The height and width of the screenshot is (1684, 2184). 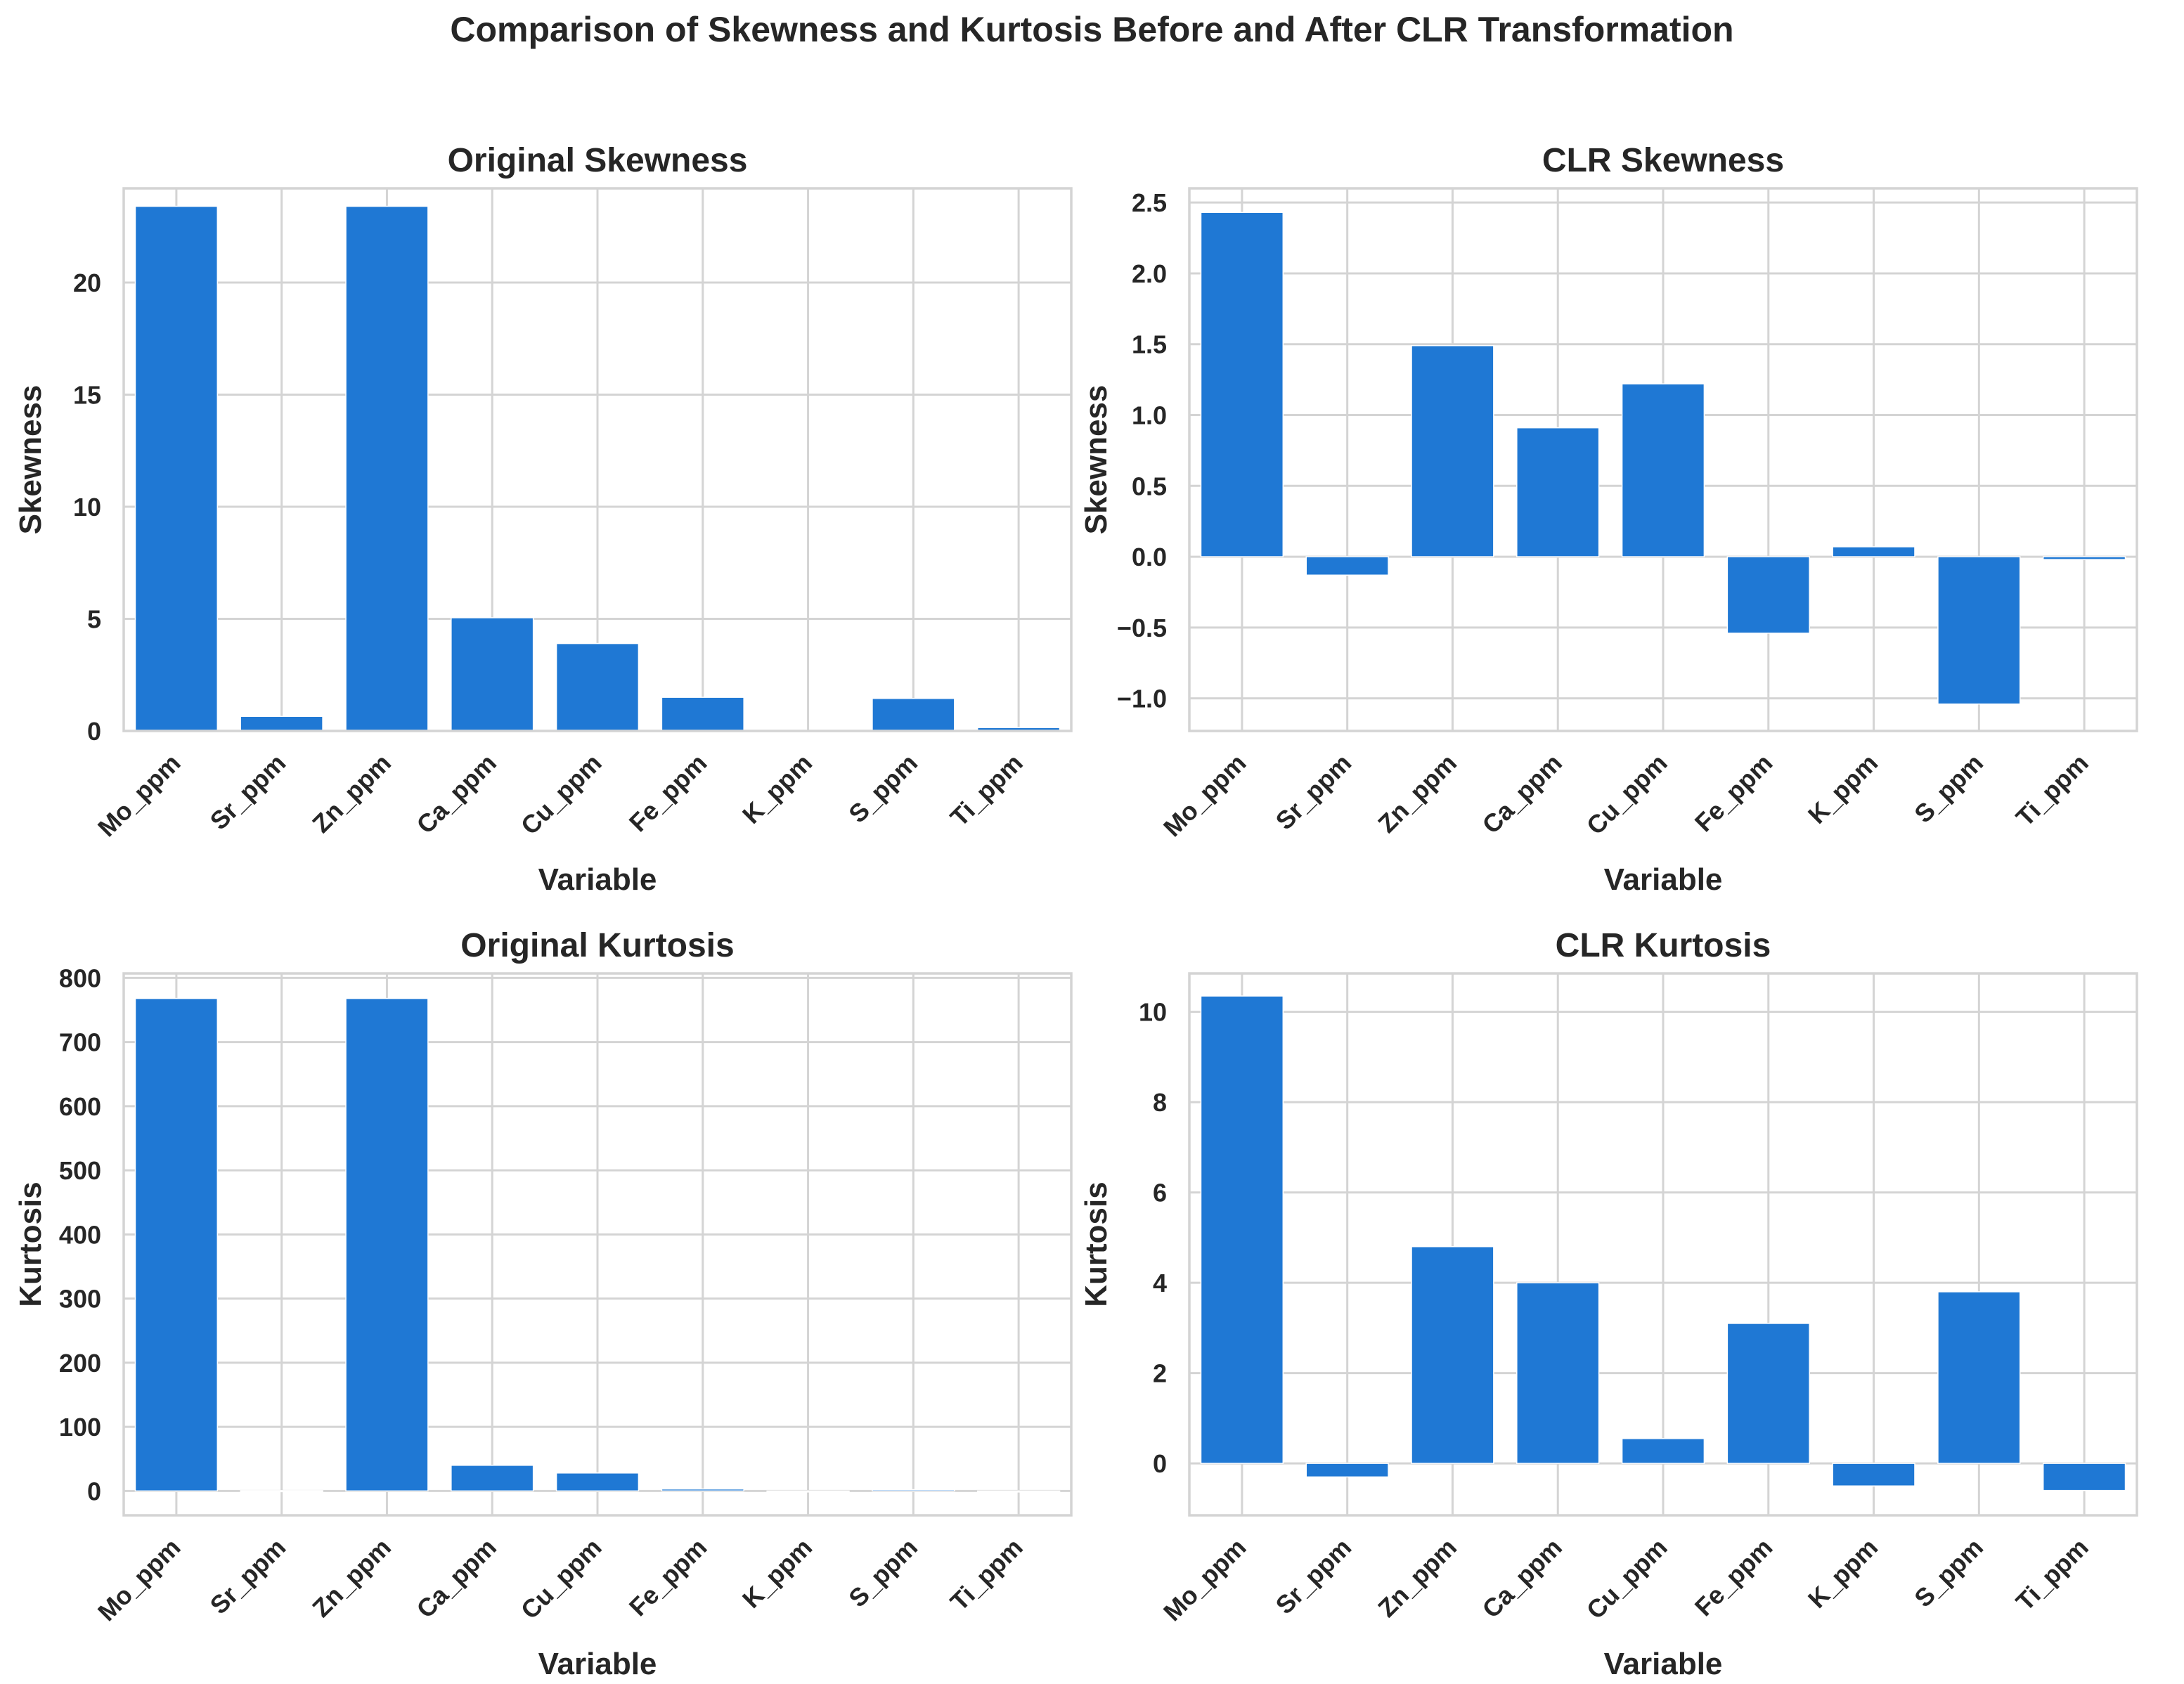 What do you see at coordinates (80, 1234) in the screenshot?
I see `y-tick-label: 400` at bounding box center [80, 1234].